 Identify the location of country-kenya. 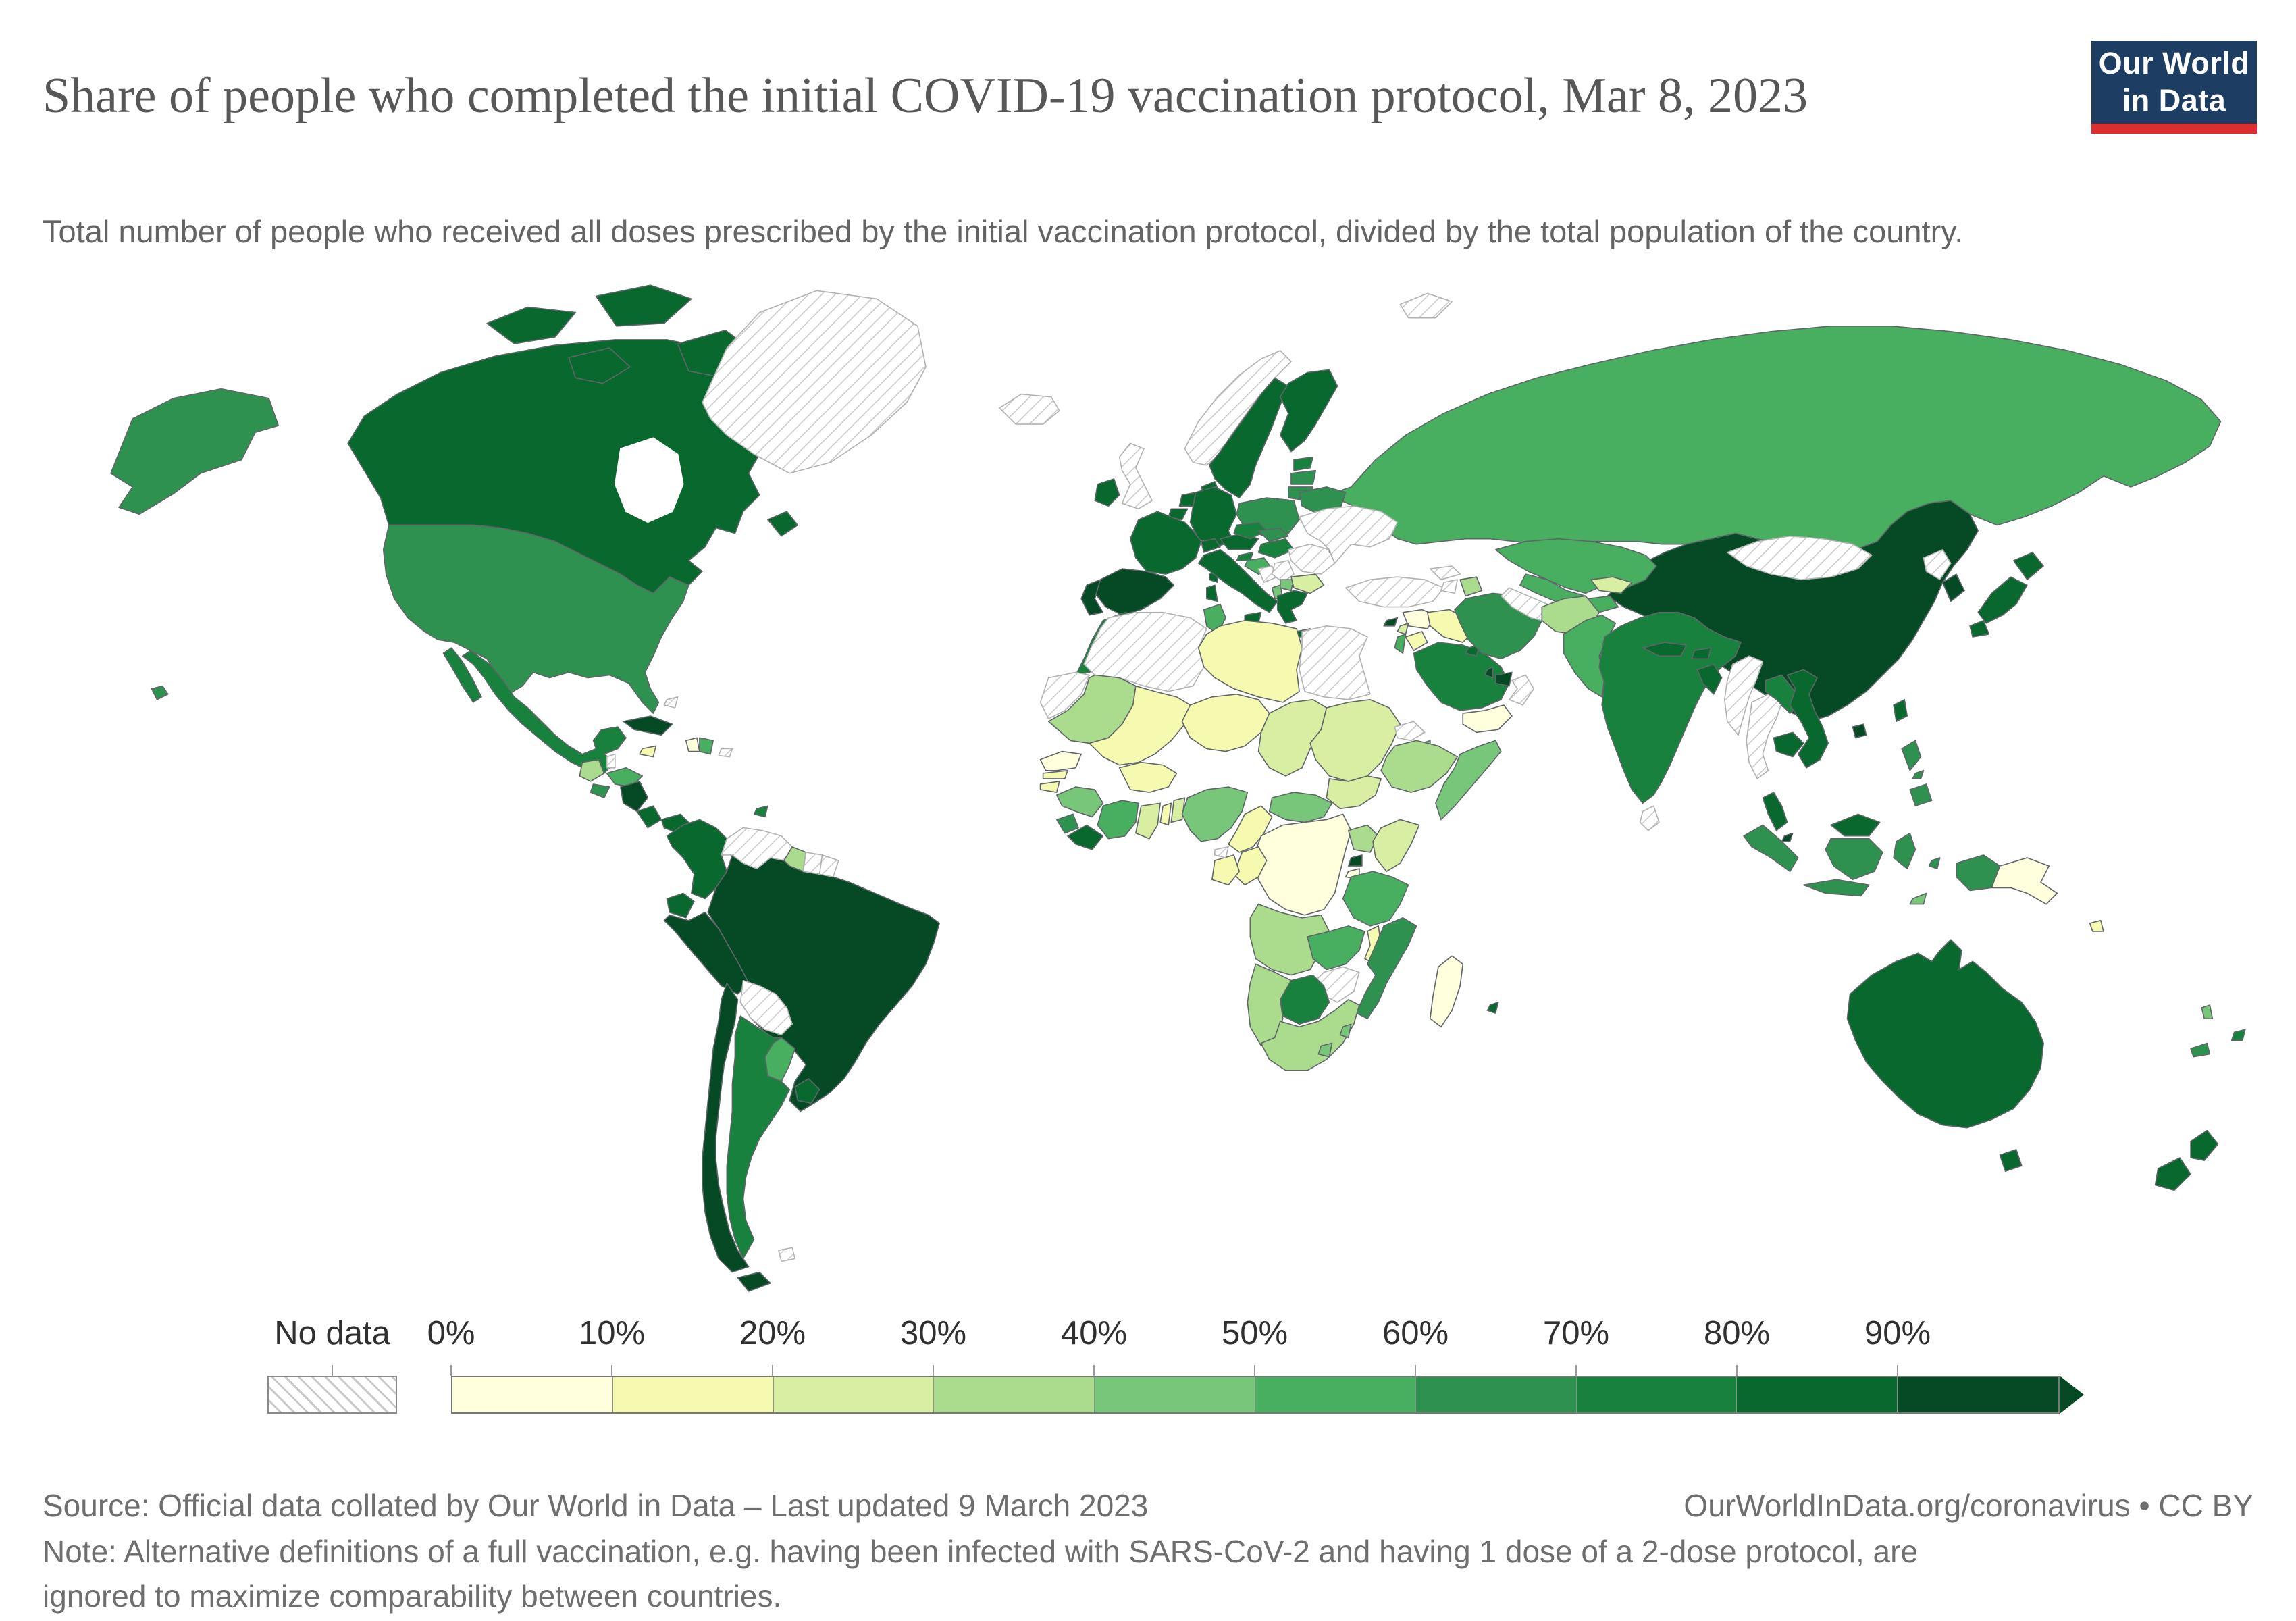
(1396, 845).